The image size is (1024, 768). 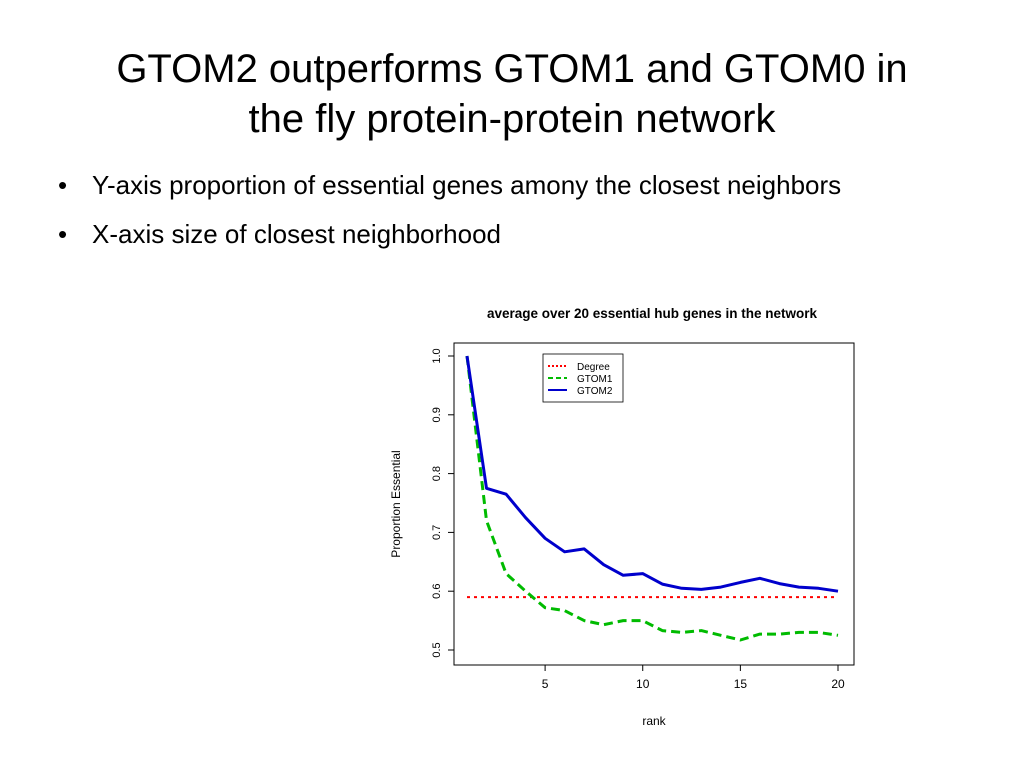 What do you see at coordinates (643, 684) in the screenshot?
I see `x-tick-label: 10` at bounding box center [643, 684].